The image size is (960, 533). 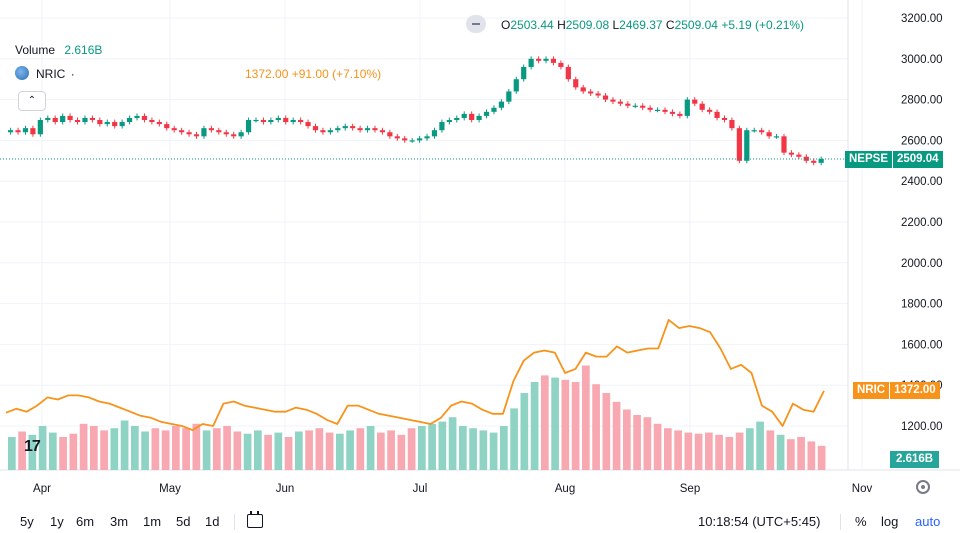 I want to click on y-tick-label: 1800.00, so click(x=922, y=305).